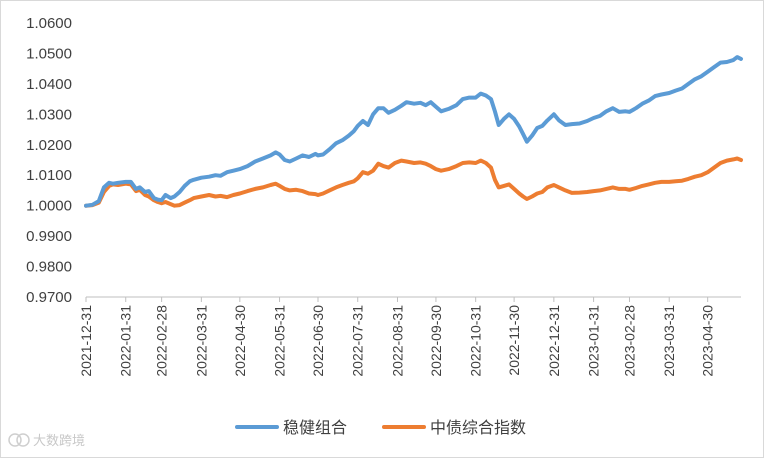  I want to click on y-tick-label: 0.9800, so click(49, 267).